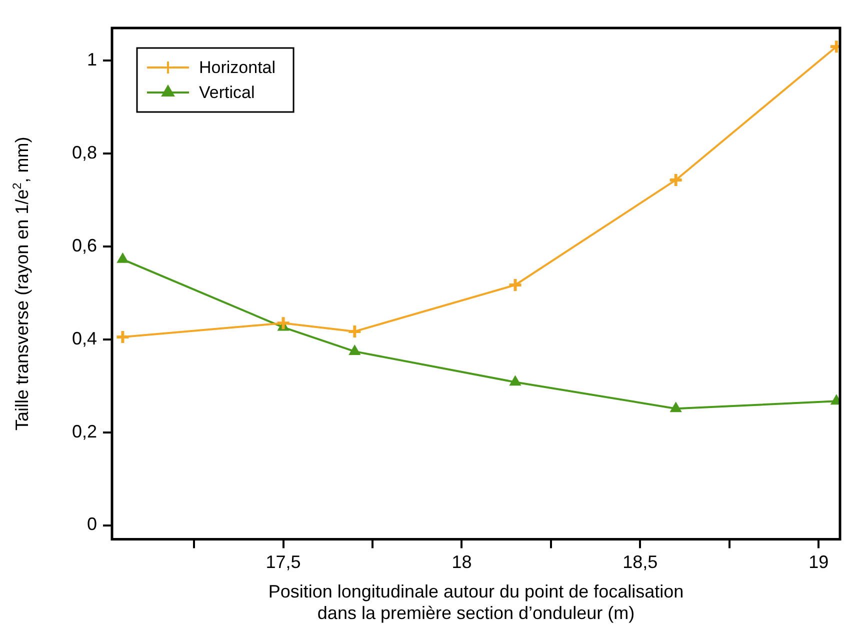 The height and width of the screenshot is (637, 849). Describe the element at coordinates (84, 338) in the screenshot. I see `y-tick-label: 0,4` at that location.